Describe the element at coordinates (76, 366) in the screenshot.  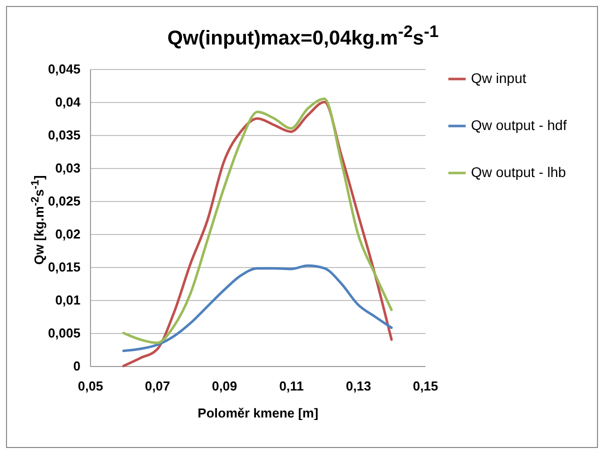
I see `y-tick-label: 0` at that location.